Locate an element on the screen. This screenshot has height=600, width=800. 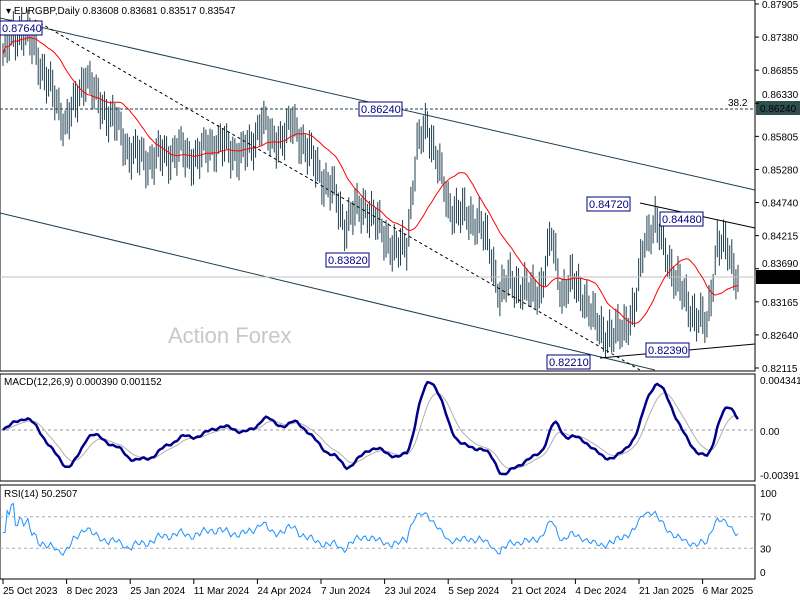
rsi-line is located at coordinates (371, 529).